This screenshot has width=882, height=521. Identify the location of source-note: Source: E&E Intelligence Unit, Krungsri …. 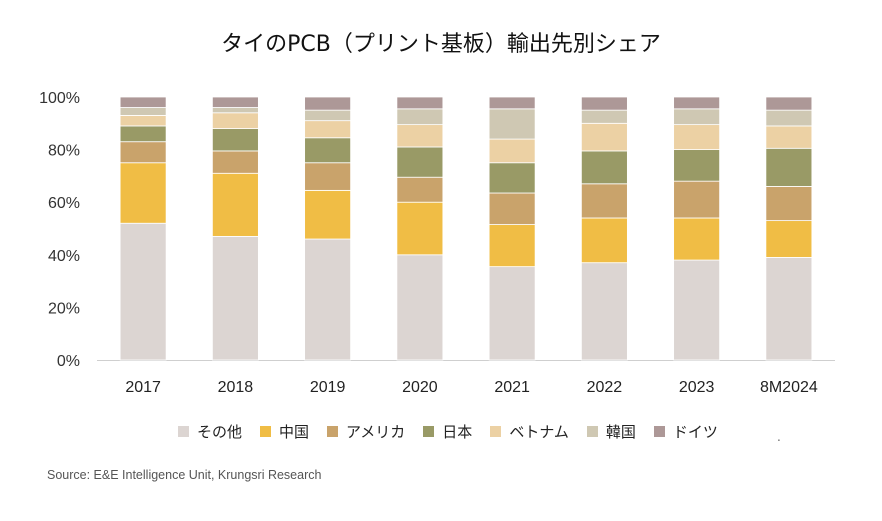
(184, 475).